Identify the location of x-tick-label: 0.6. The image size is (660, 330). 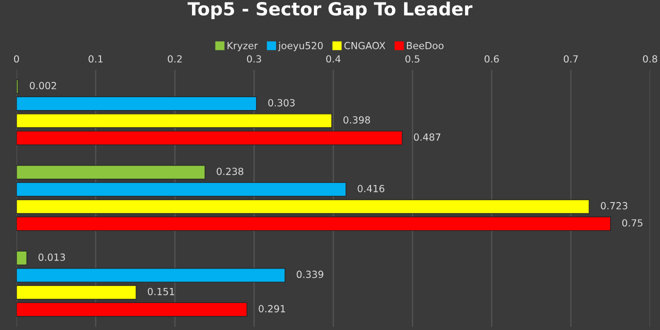
(491, 59).